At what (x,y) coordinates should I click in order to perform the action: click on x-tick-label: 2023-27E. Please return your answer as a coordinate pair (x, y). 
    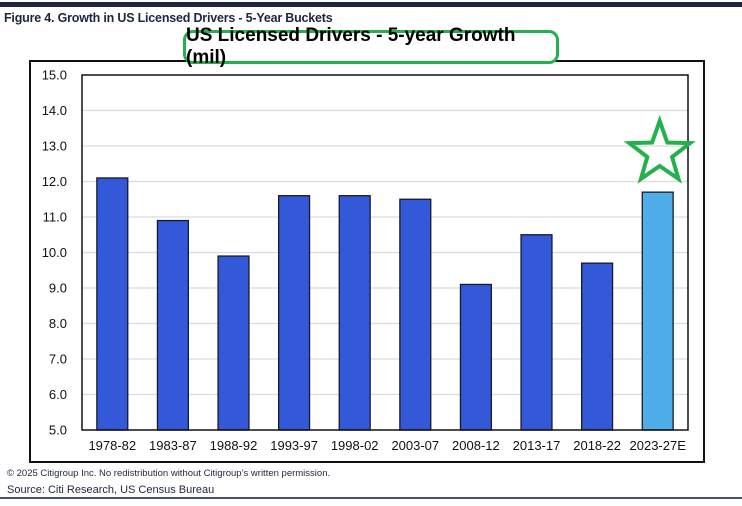
    Looking at the image, I should click on (658, 445).